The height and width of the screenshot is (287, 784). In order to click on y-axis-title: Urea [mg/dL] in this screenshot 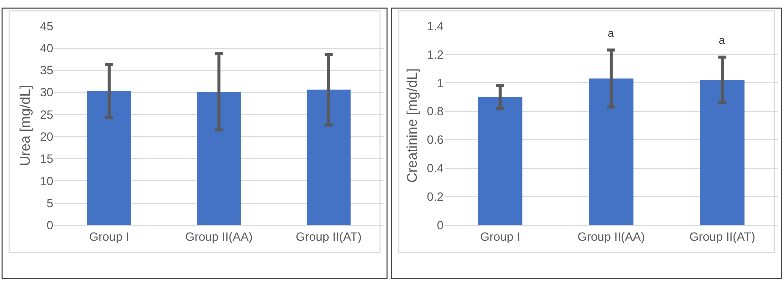, I will do `click(24, 125)`.